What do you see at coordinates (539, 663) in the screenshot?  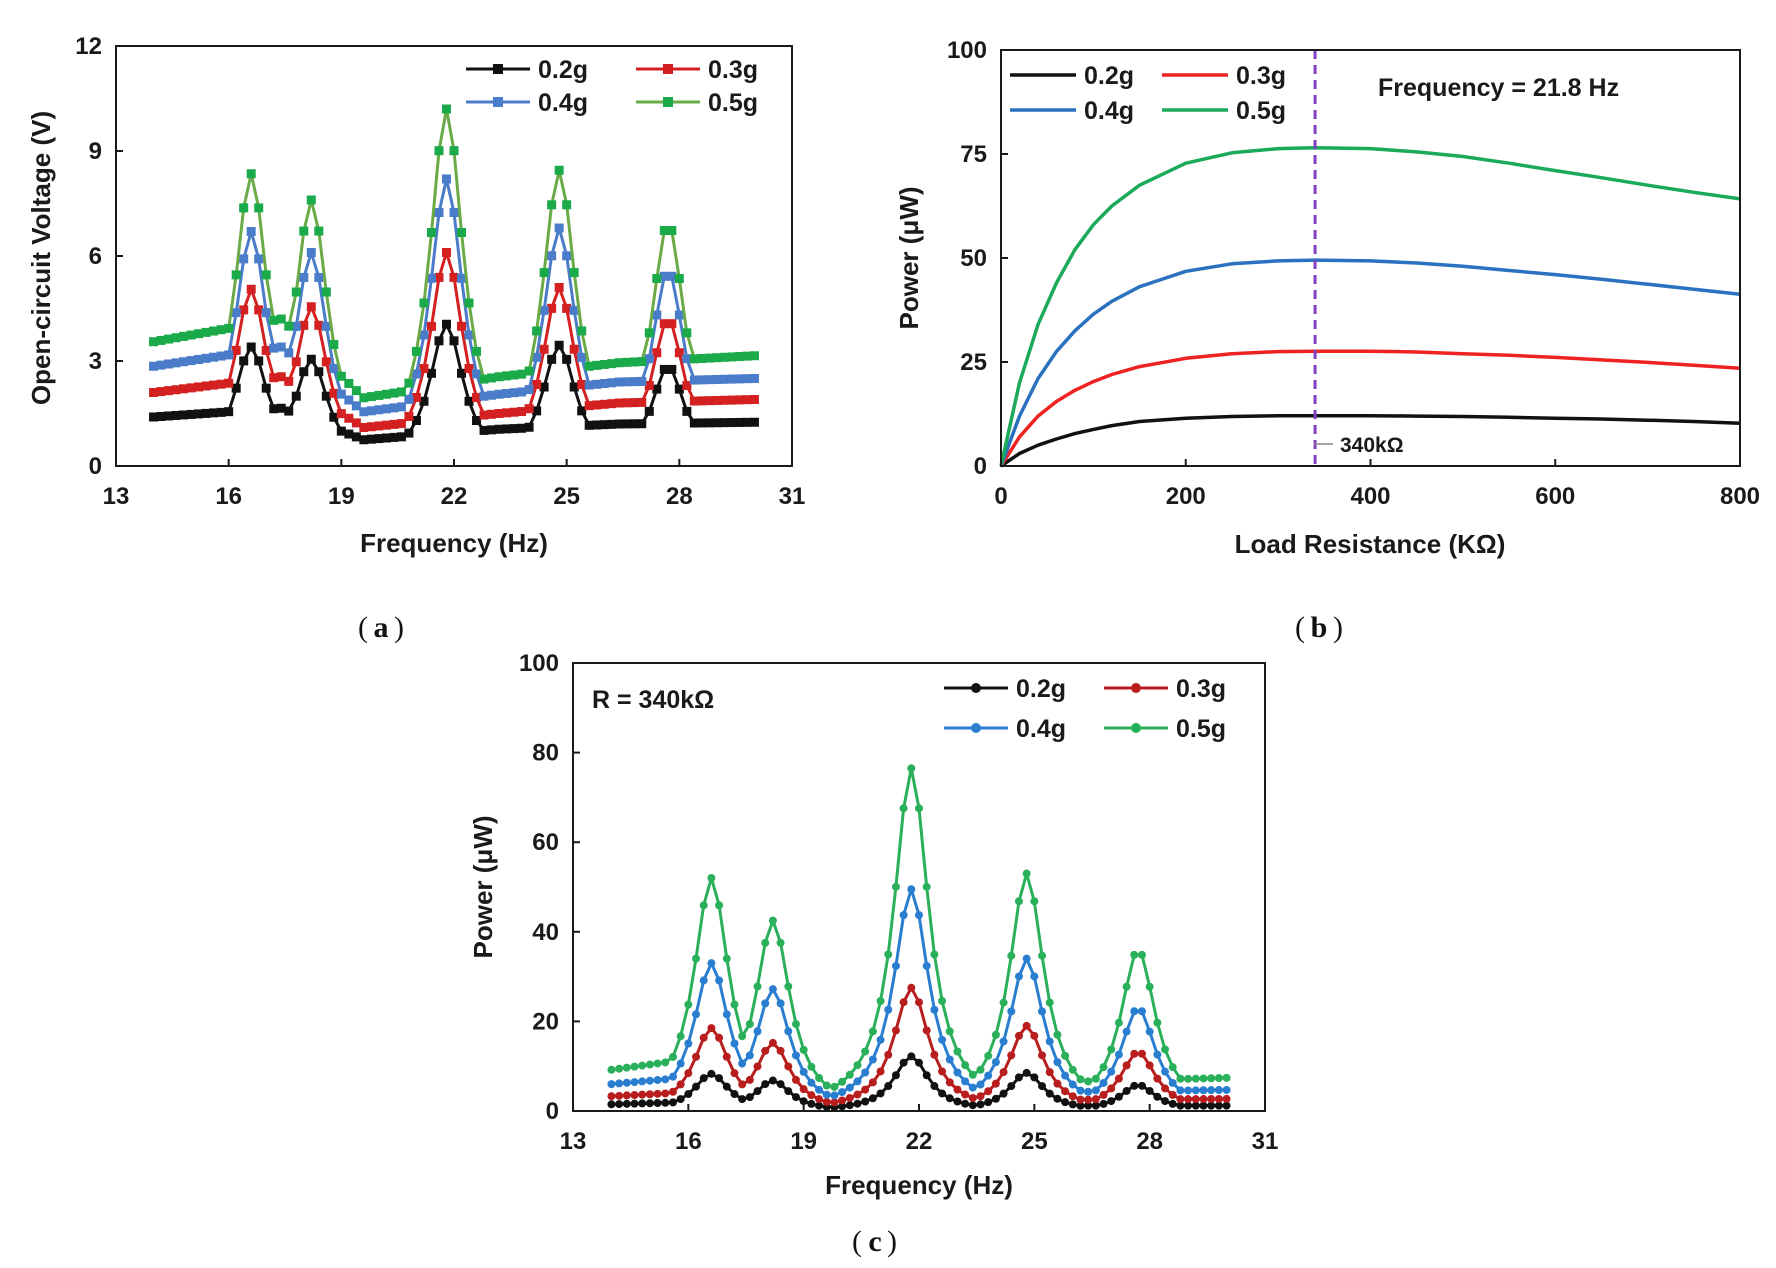 I see `y-tick-label: 100` at bounding box center [539, 663].